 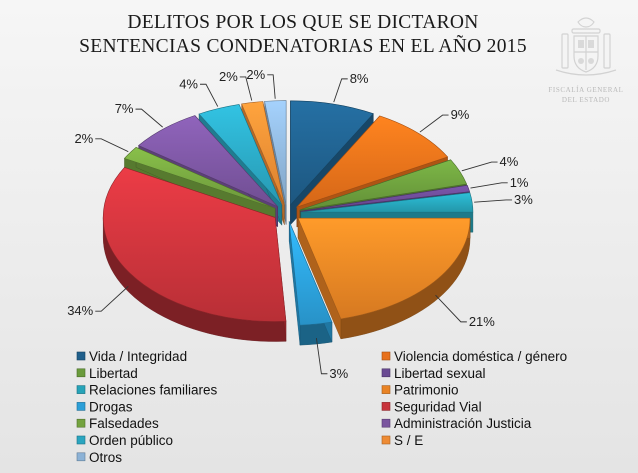 I want to click on leader-line-relaciones-familiares, so click(x=493, y=201).